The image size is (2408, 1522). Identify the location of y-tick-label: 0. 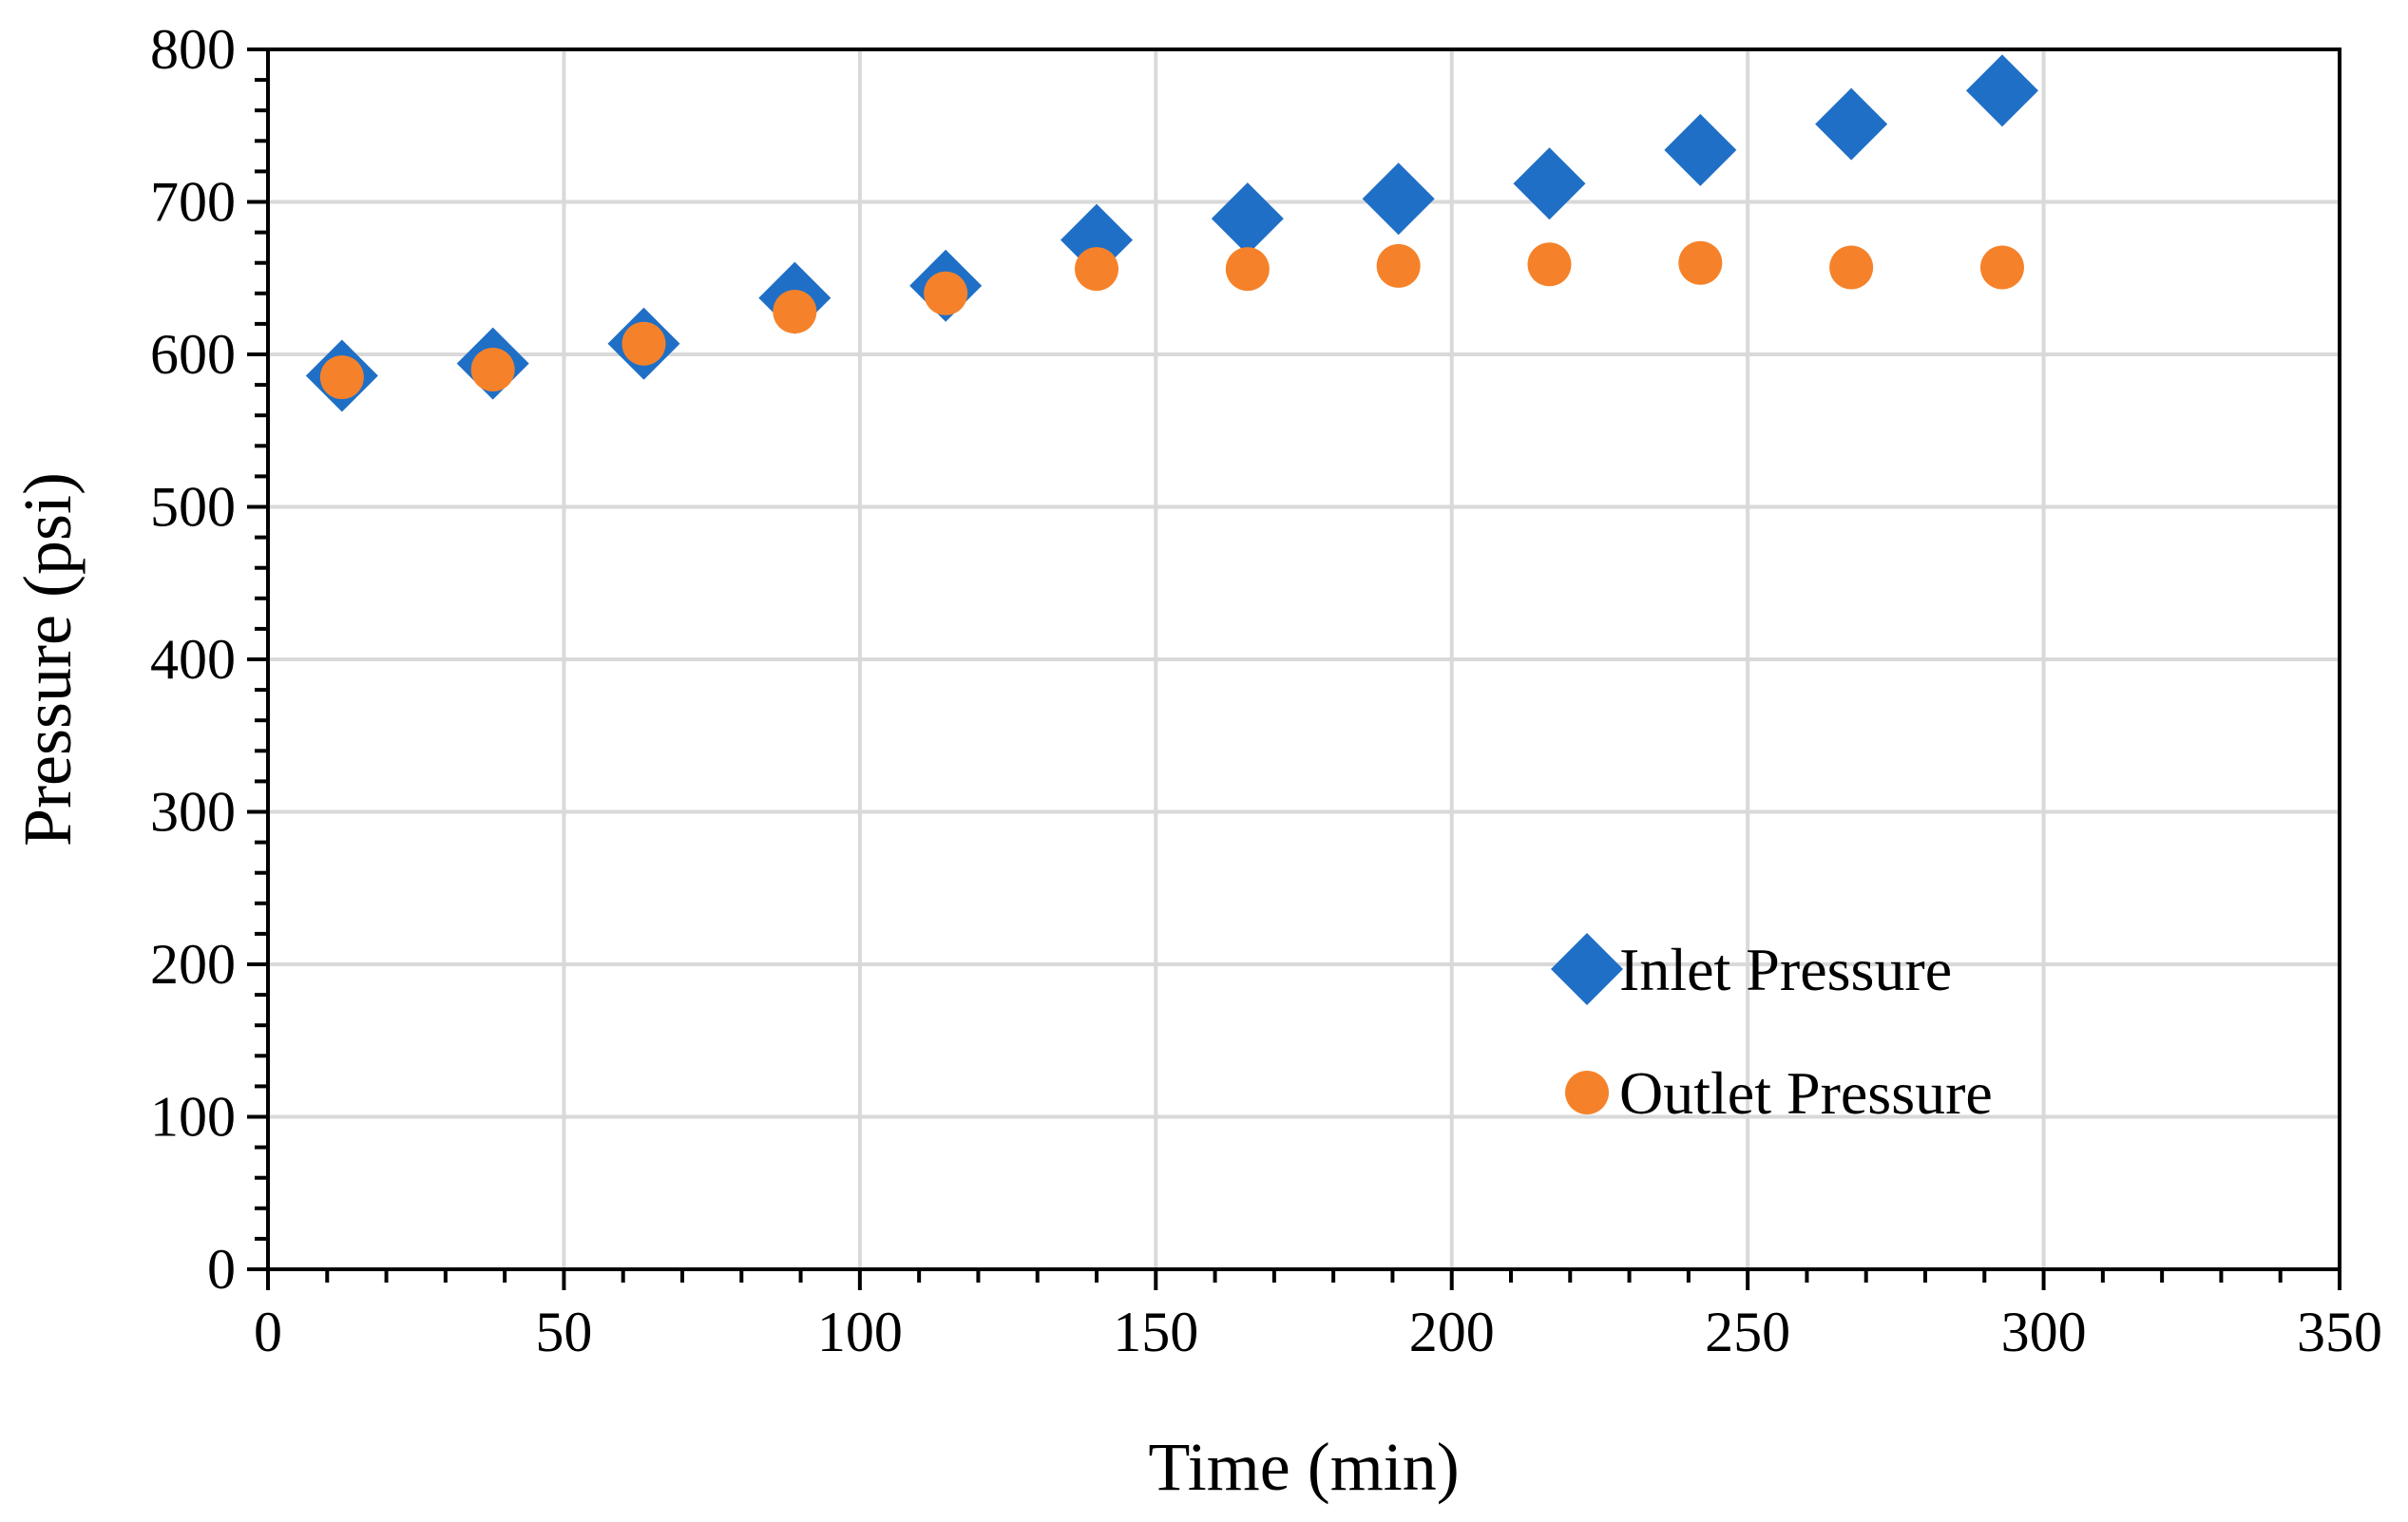
(221, 1269).